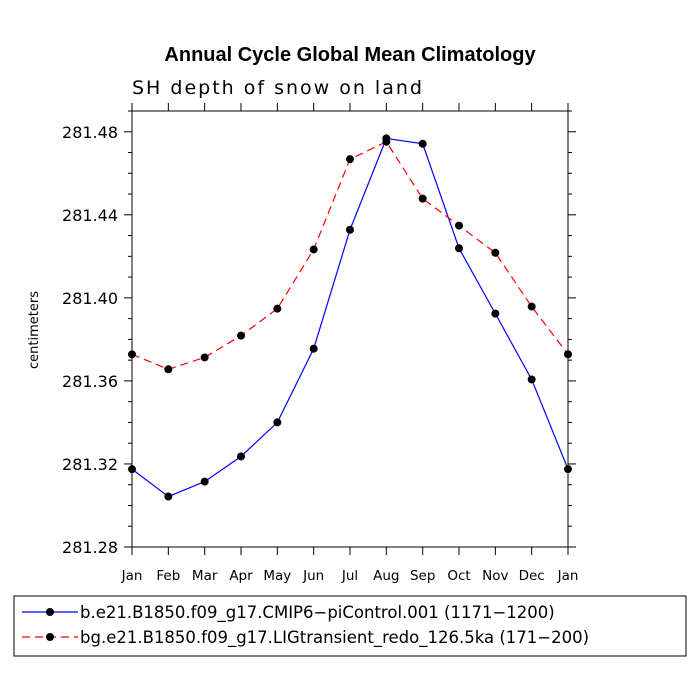 The height and width of the screenshot is (700, 700). Describe the element at coordinates (90, 381) in the screenshot. I see `y-tick-label: 281.36` at that location.